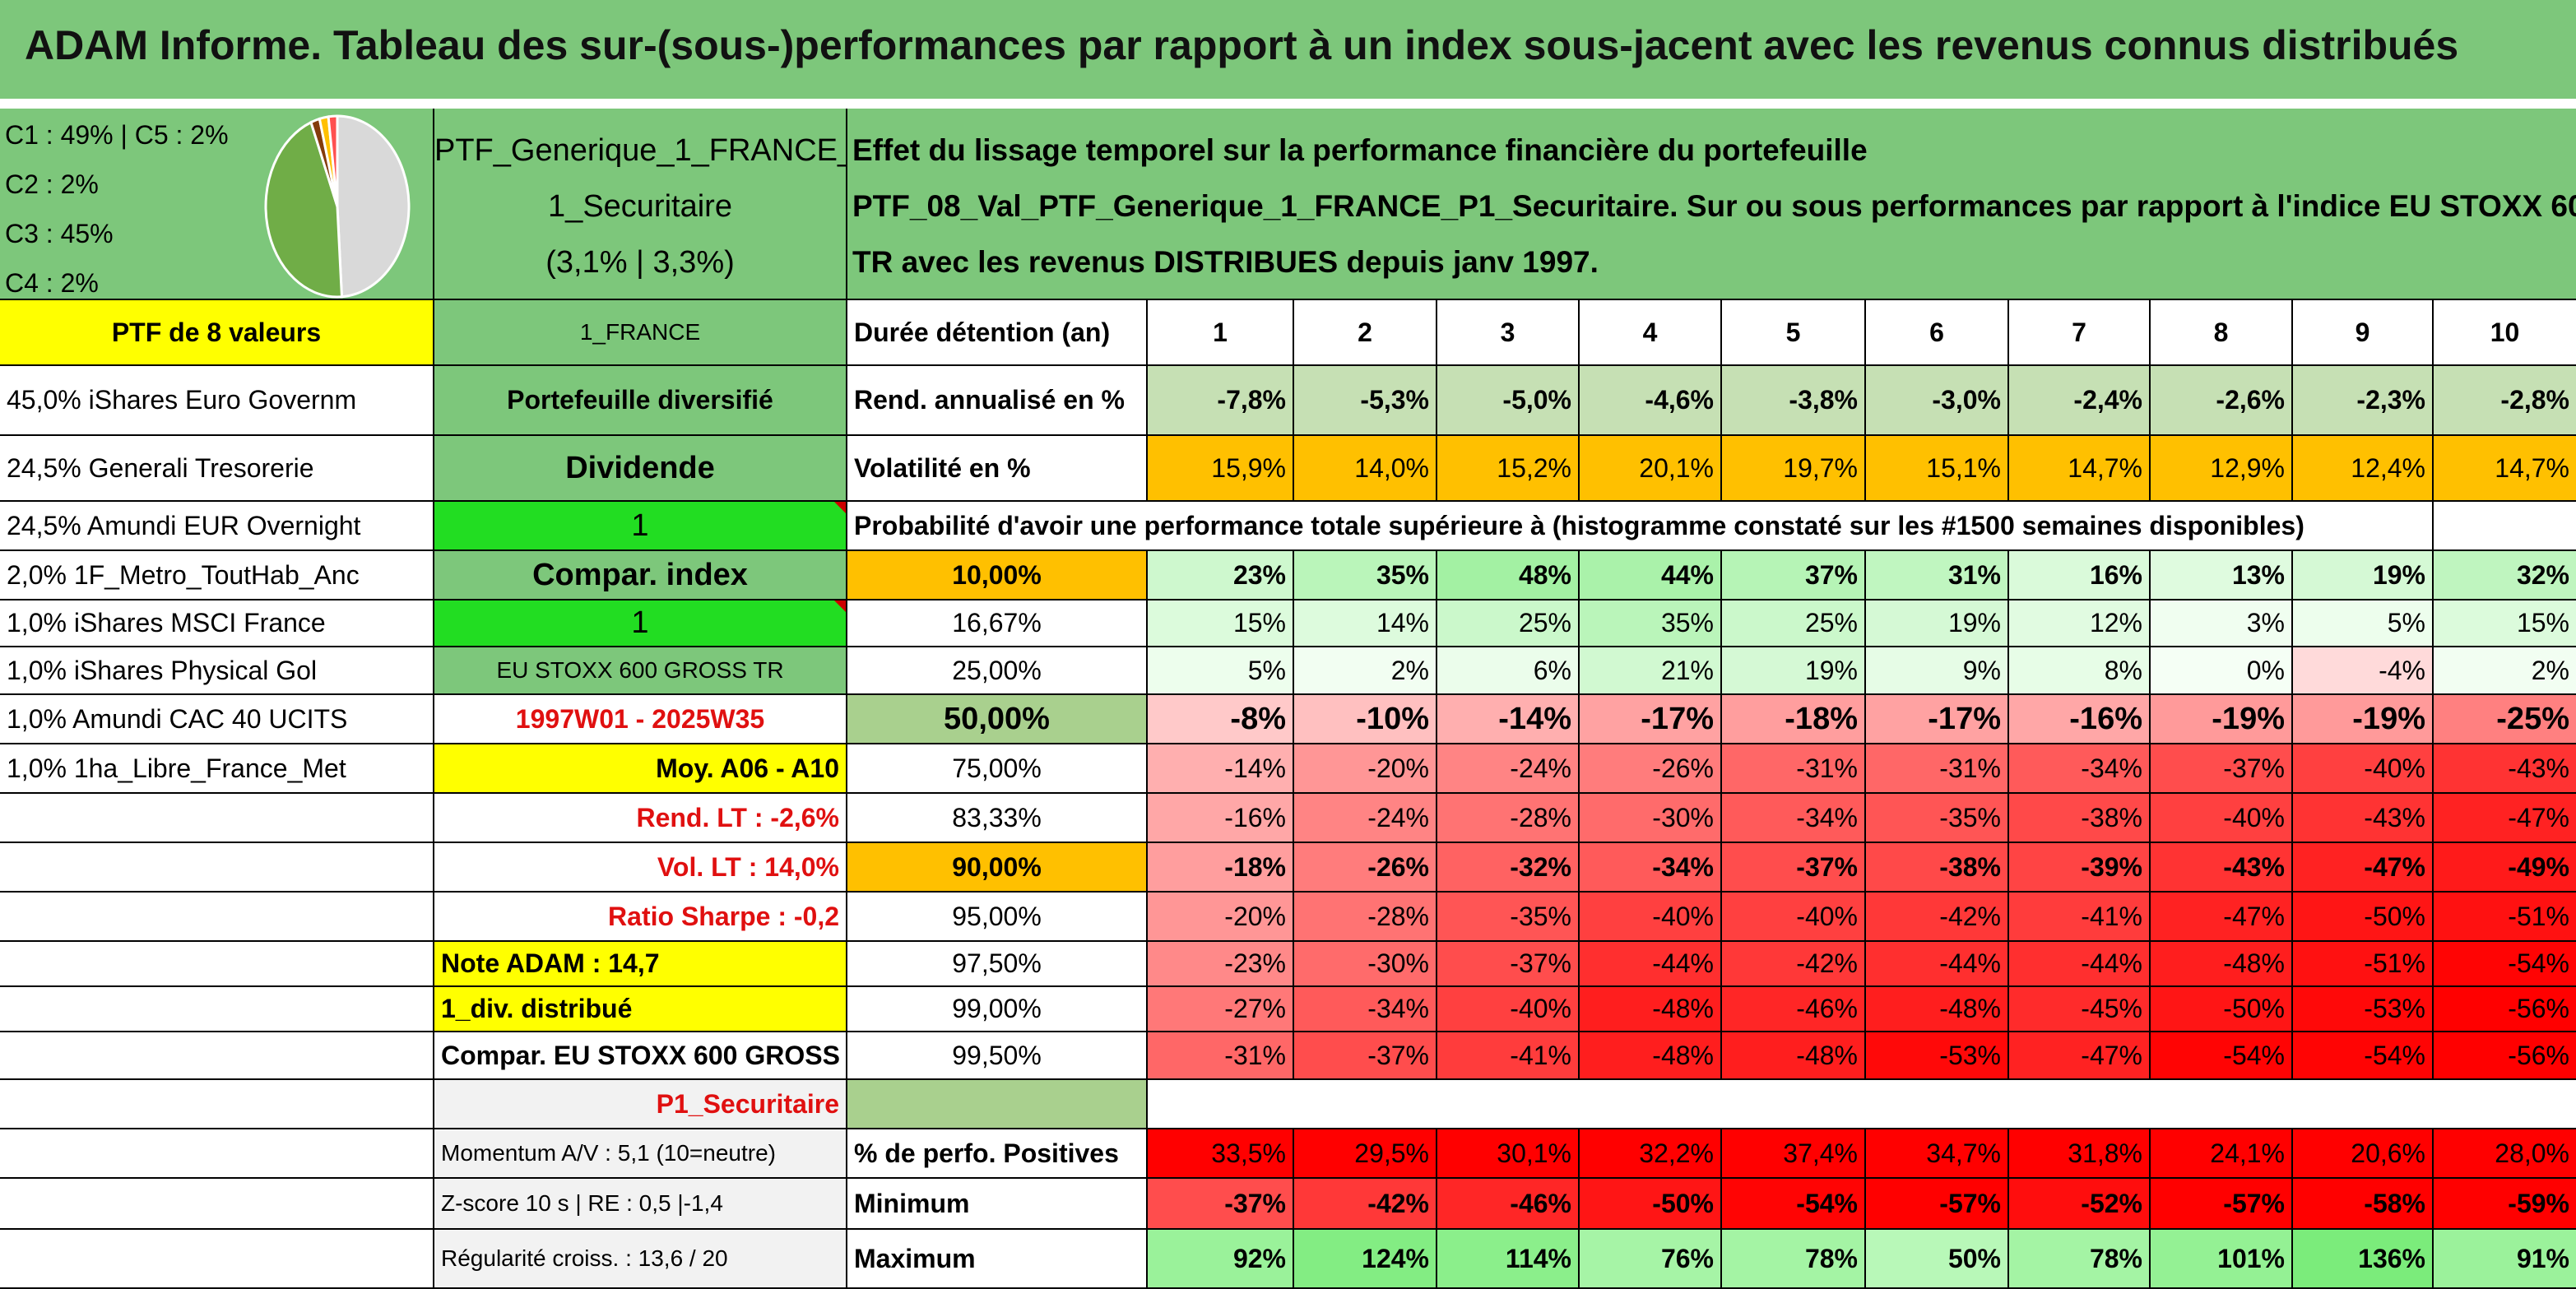  What do you see at coordinates (1651, 333) in the screenshot?
I see `year-header: 4` at bounding box center [1651, 333].